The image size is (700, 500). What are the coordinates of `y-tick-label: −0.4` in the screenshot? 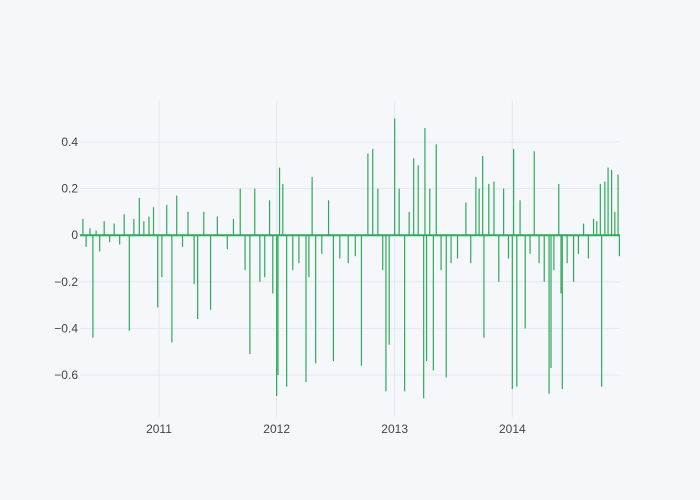 It's located at (66, 328).